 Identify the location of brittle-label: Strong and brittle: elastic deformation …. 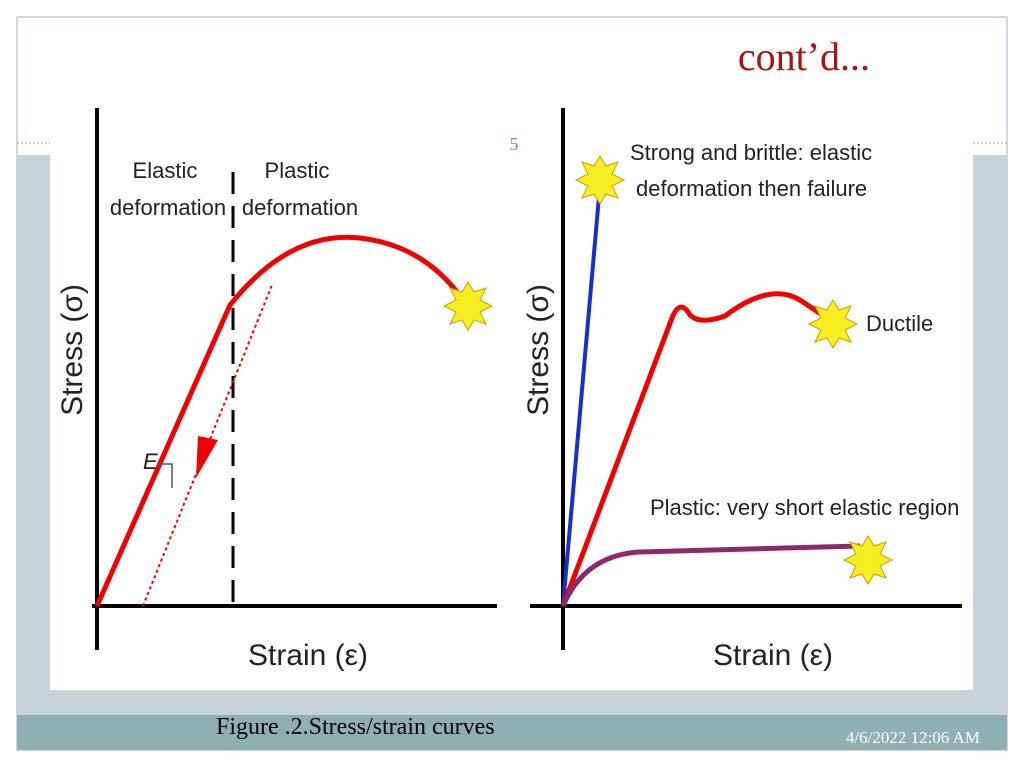
(754, 170).